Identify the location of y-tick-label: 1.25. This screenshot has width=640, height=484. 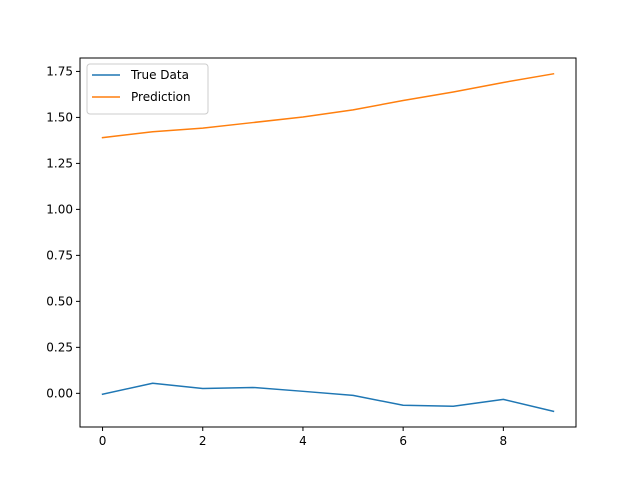
(59, 163).